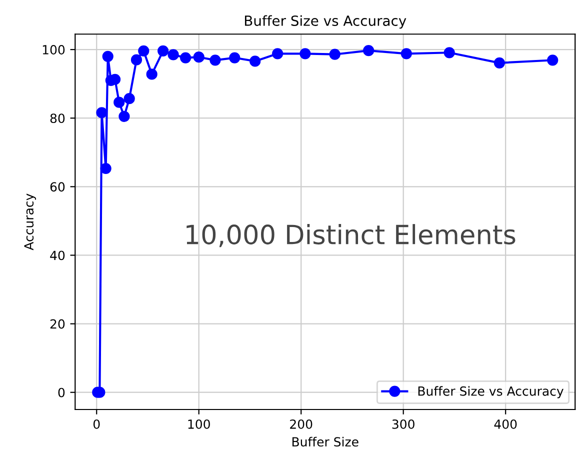  I want to click on annotation: 10,000 Distinct Elements, so click(351, 236).